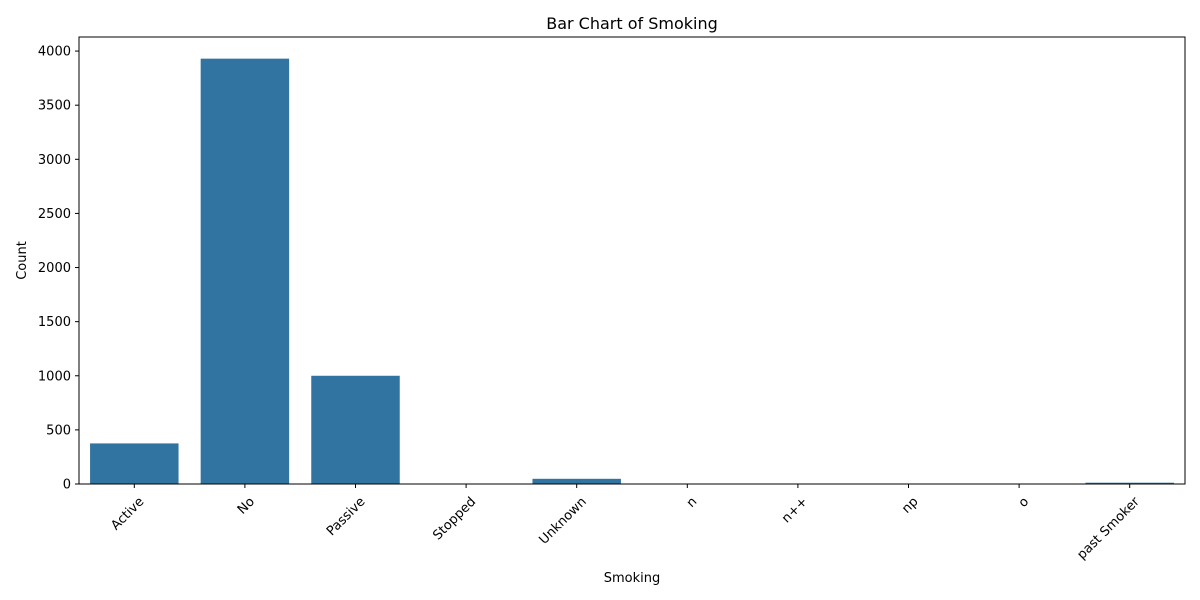 The image size is (1200, 600). What do you see at coordinates (22, 260) in the screenshot?
I see `y-axis-label: Count` at bounding box center [22, 260].